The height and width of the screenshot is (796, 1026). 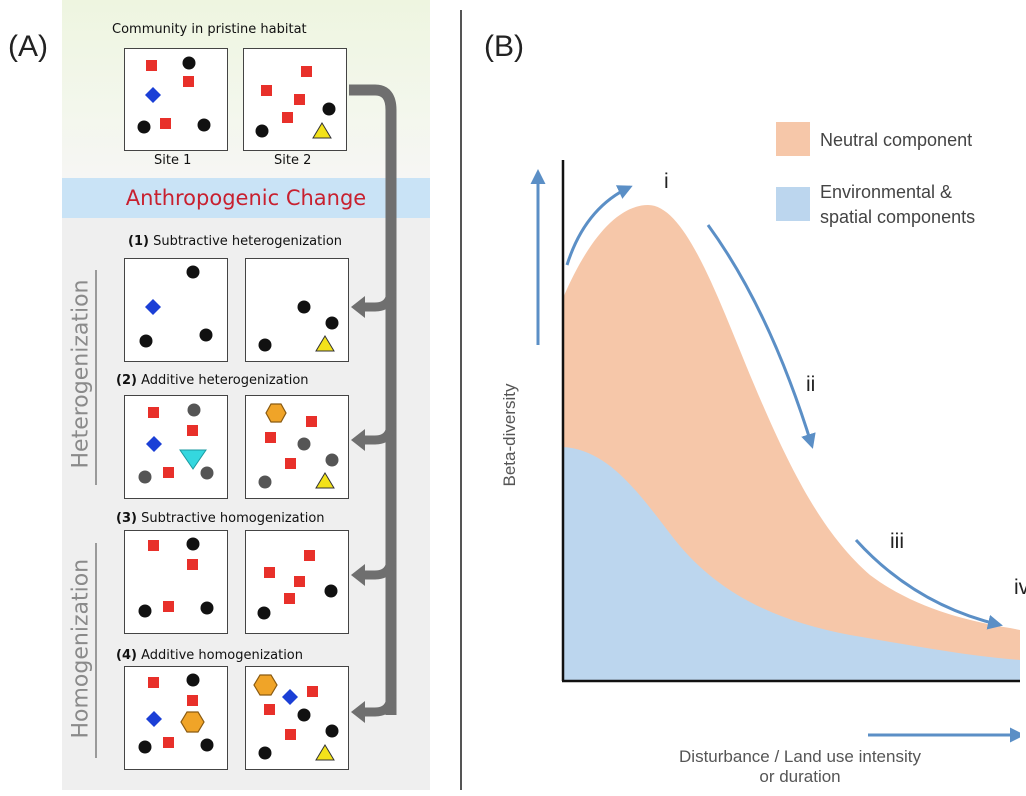 What do you see at coordinates (209, 29) in the screenshot?
I see `pristine-title: Community in pristine habitat` at bounding box center [209, 29].